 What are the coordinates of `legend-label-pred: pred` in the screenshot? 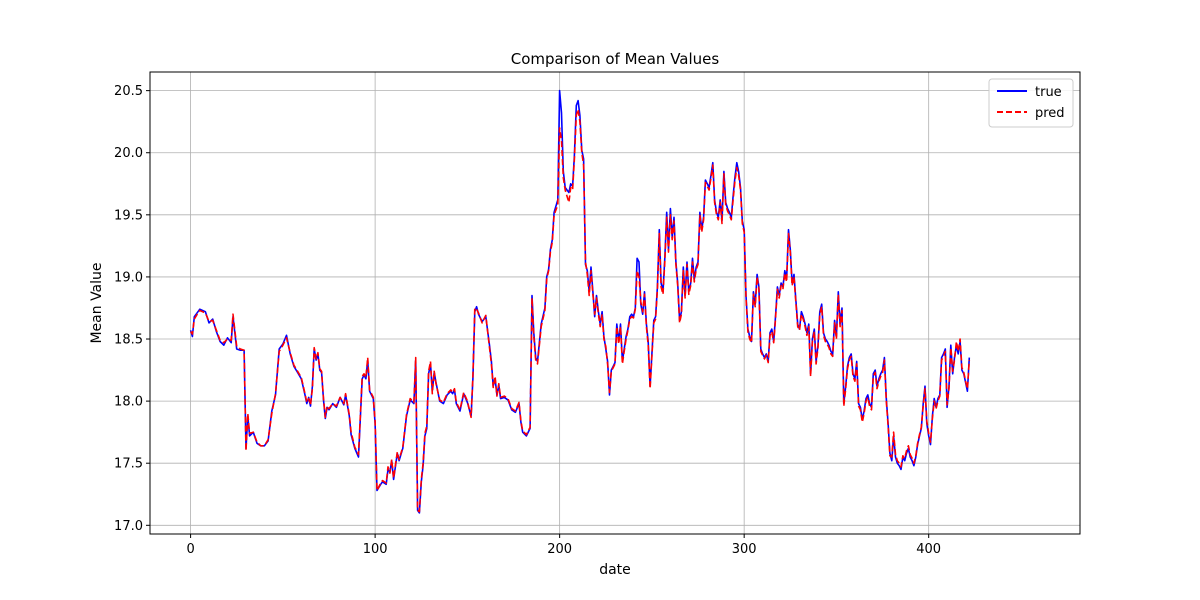 It's located at (1050, 113).